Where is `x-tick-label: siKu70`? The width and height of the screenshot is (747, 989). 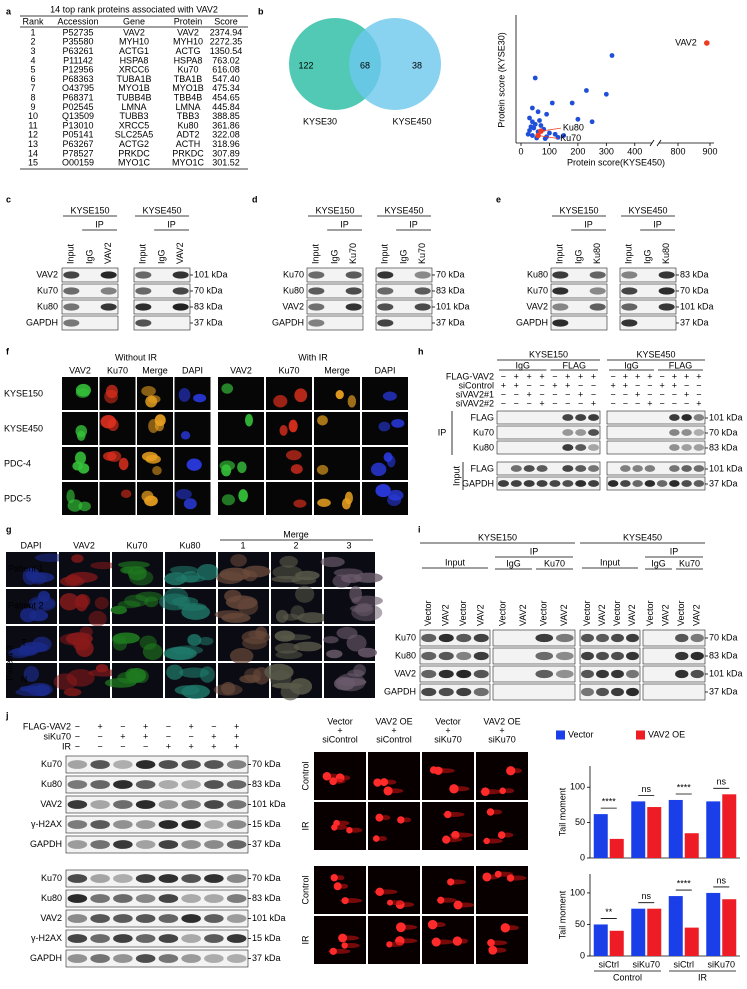 x-tick-label: siKu70 is located at coordinates (646, 964).